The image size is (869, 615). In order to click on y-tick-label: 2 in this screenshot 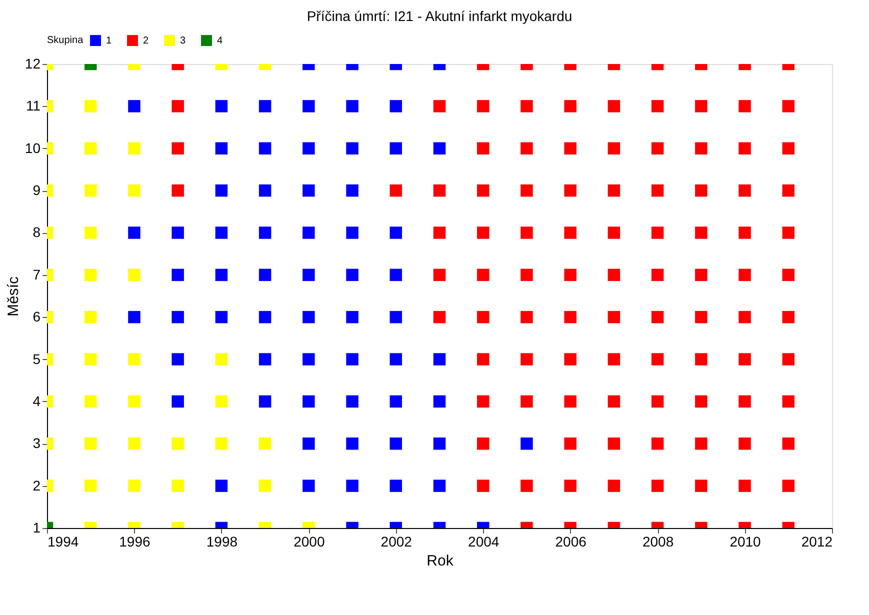, I will do `click(36, 485)`.